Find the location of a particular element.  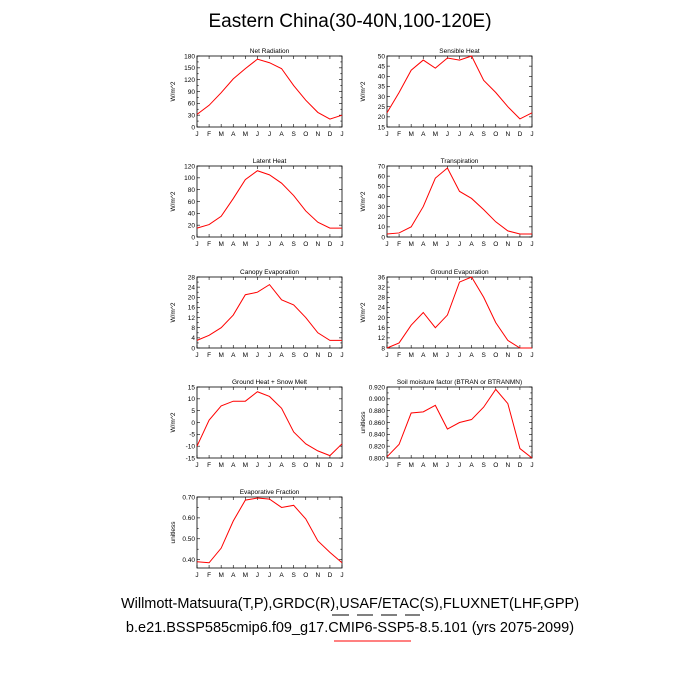

evaporative-fraction-xtick-label: F is located at coordinates (209, 575).